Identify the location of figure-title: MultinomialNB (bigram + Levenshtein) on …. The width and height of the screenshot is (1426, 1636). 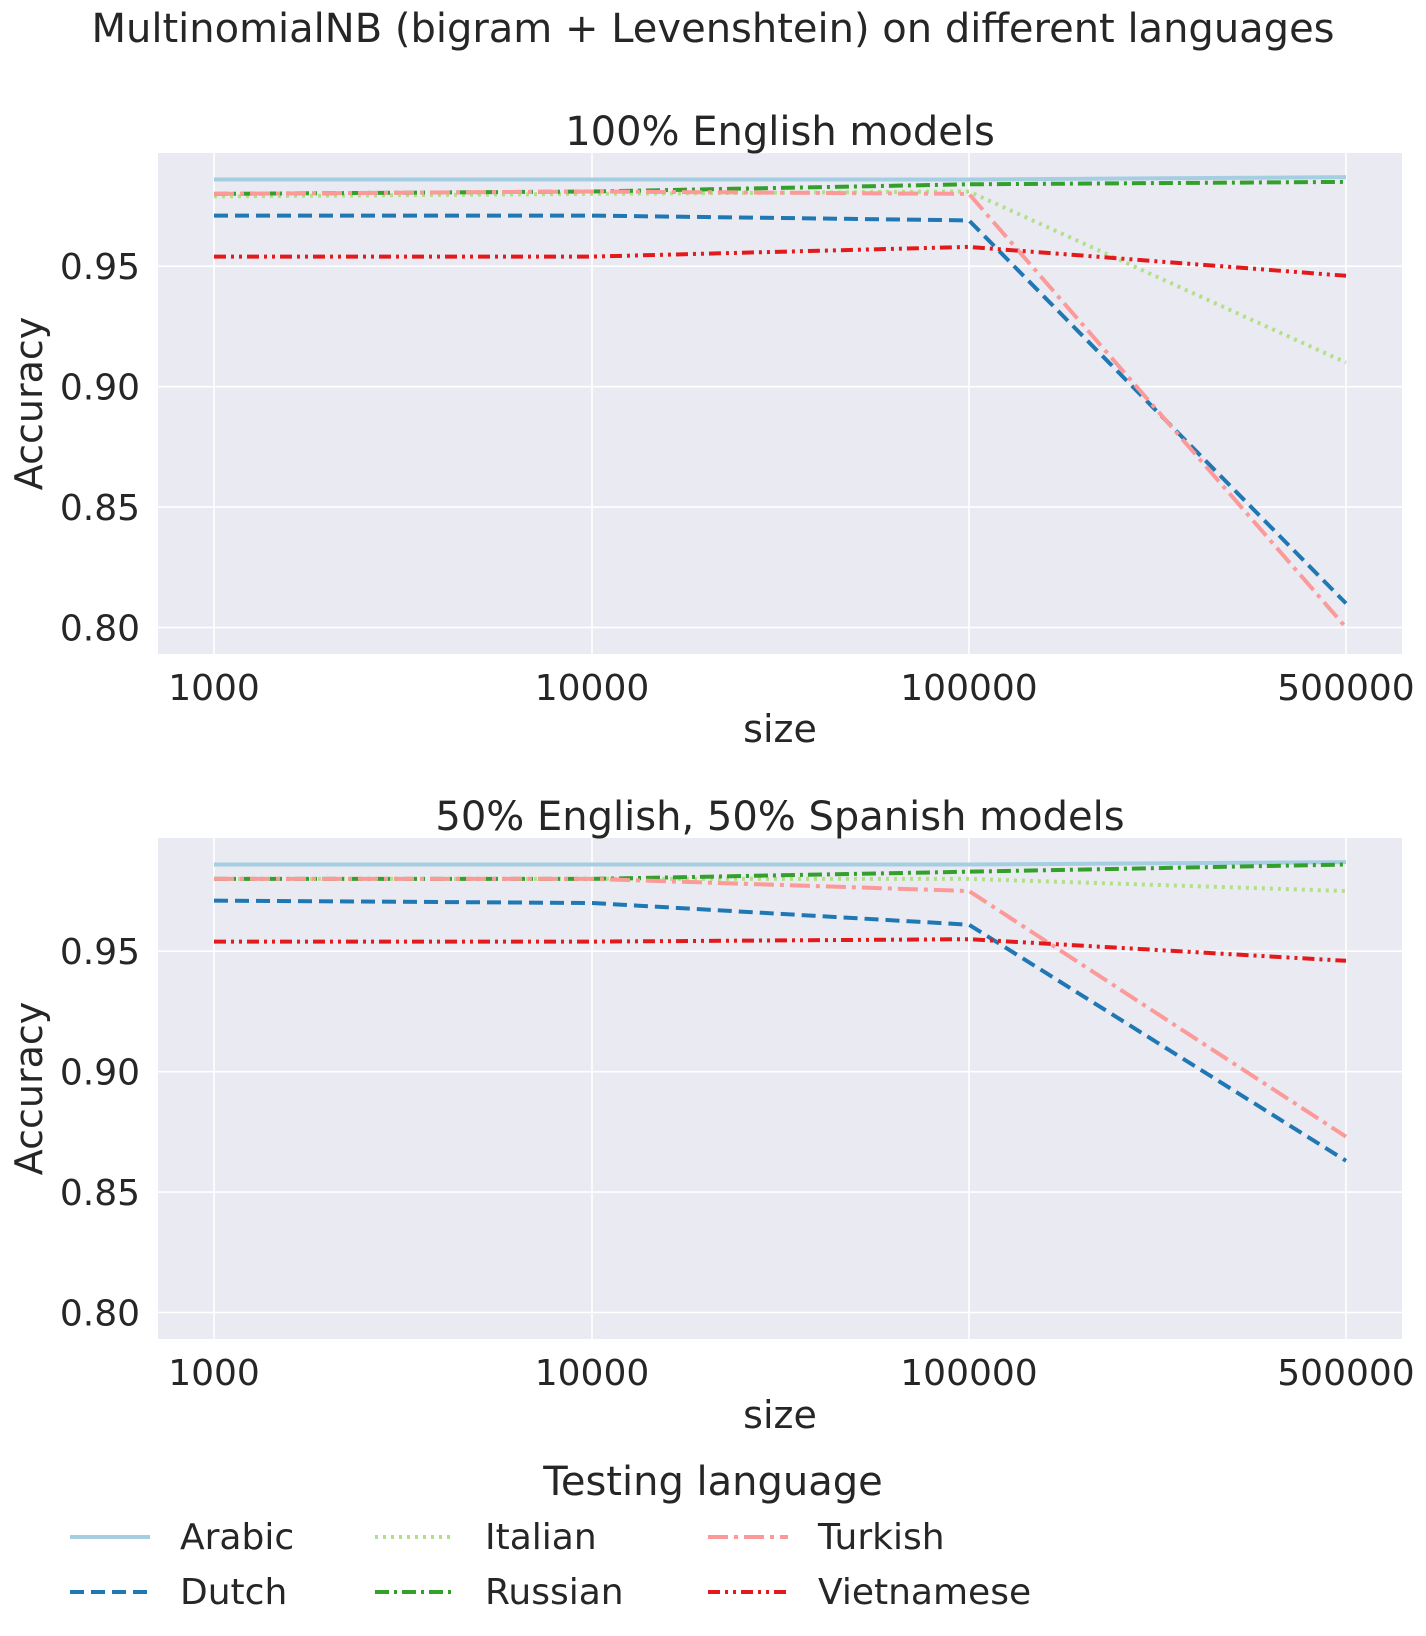
(712, 29).